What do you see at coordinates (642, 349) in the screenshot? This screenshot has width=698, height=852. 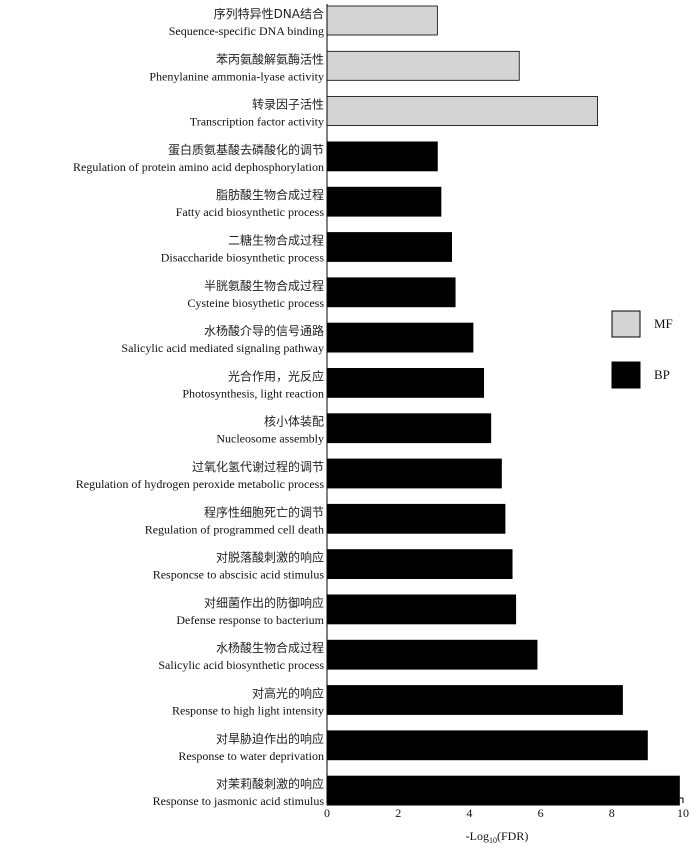 I see `legend: MF BP` at bounding box center [642, 349].